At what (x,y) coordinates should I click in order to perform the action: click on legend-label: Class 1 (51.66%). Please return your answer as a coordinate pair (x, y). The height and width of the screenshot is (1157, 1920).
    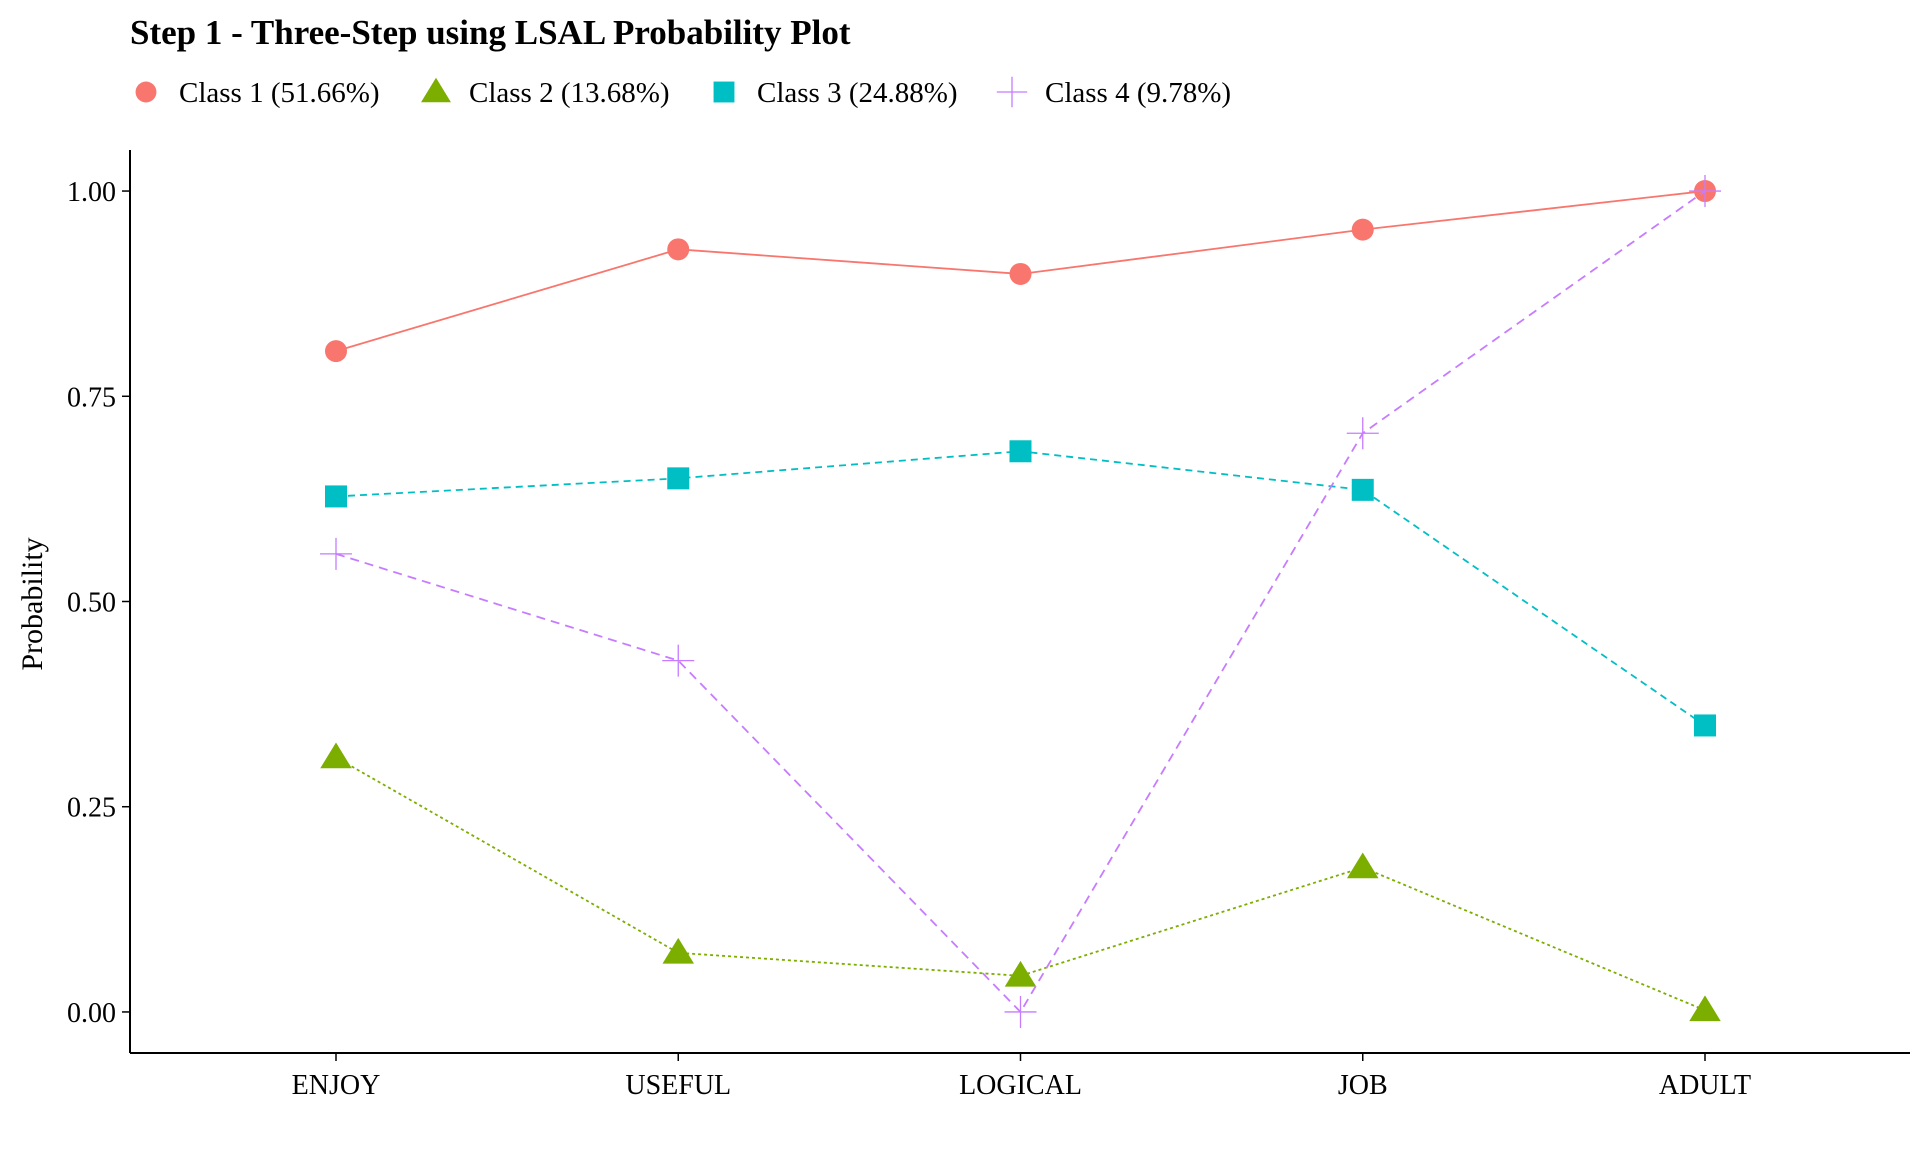
    Looking at the image, I should click on (279, 93).